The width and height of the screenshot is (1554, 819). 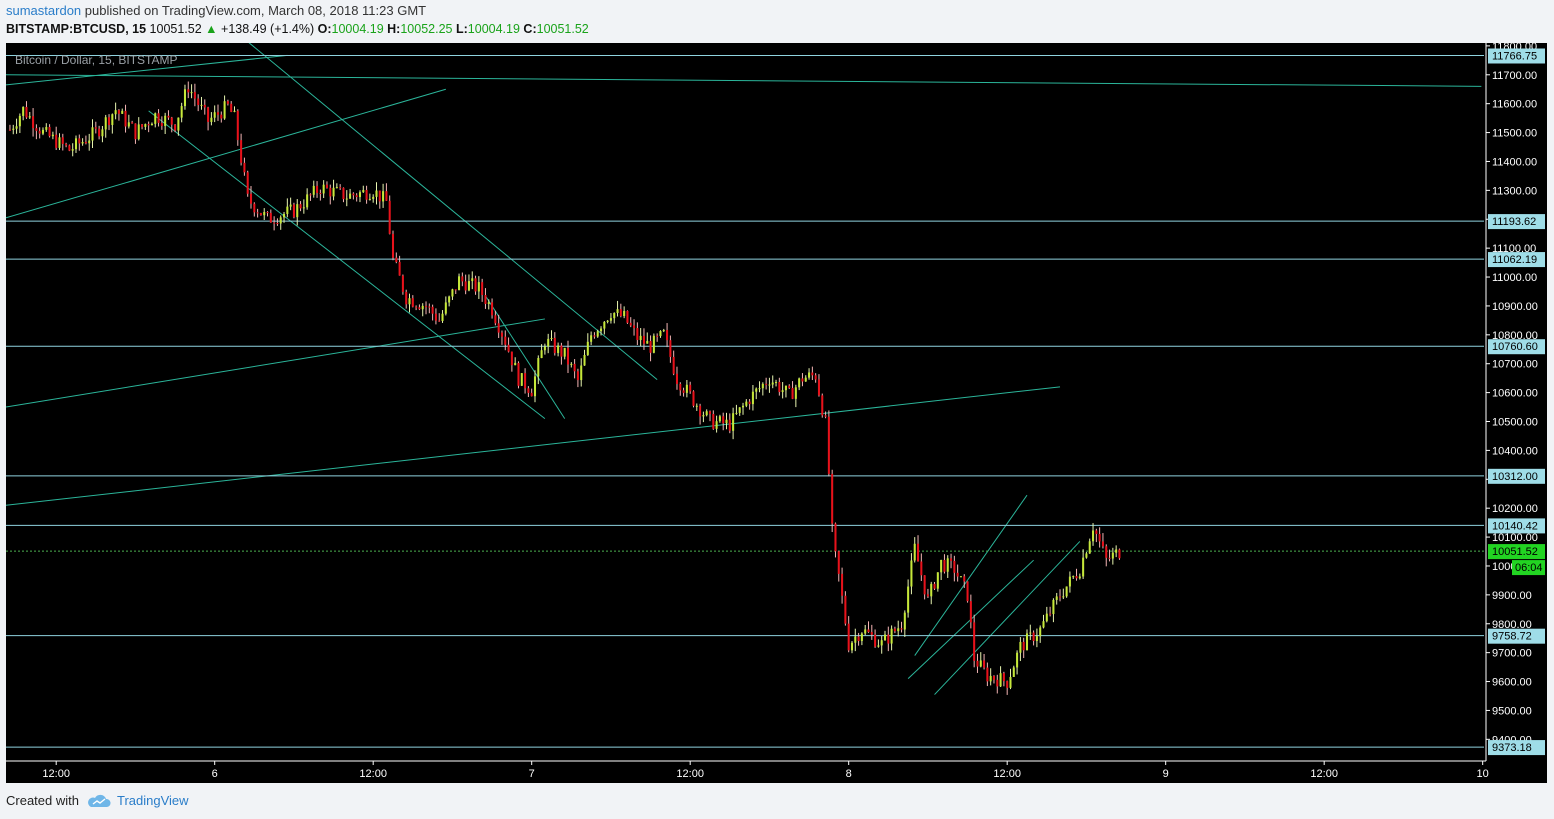 I want to click on price-axis, so click(x=1516, y=413).